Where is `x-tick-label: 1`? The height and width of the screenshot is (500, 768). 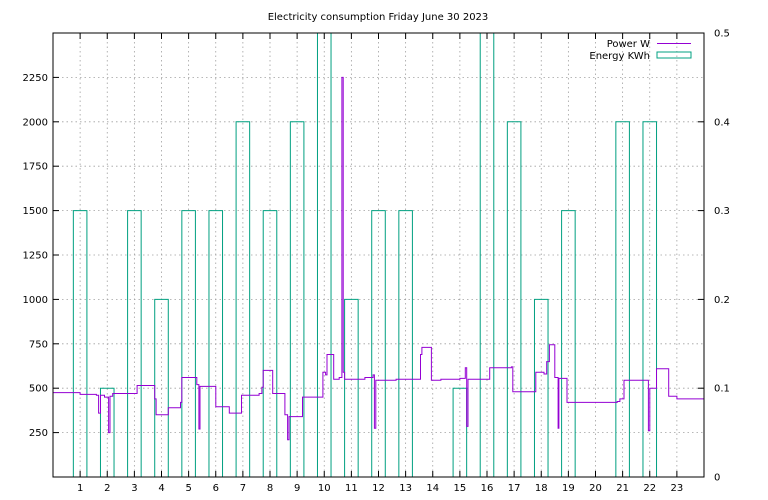
x-tick-label: 1 is located at coordinates (80, 488).